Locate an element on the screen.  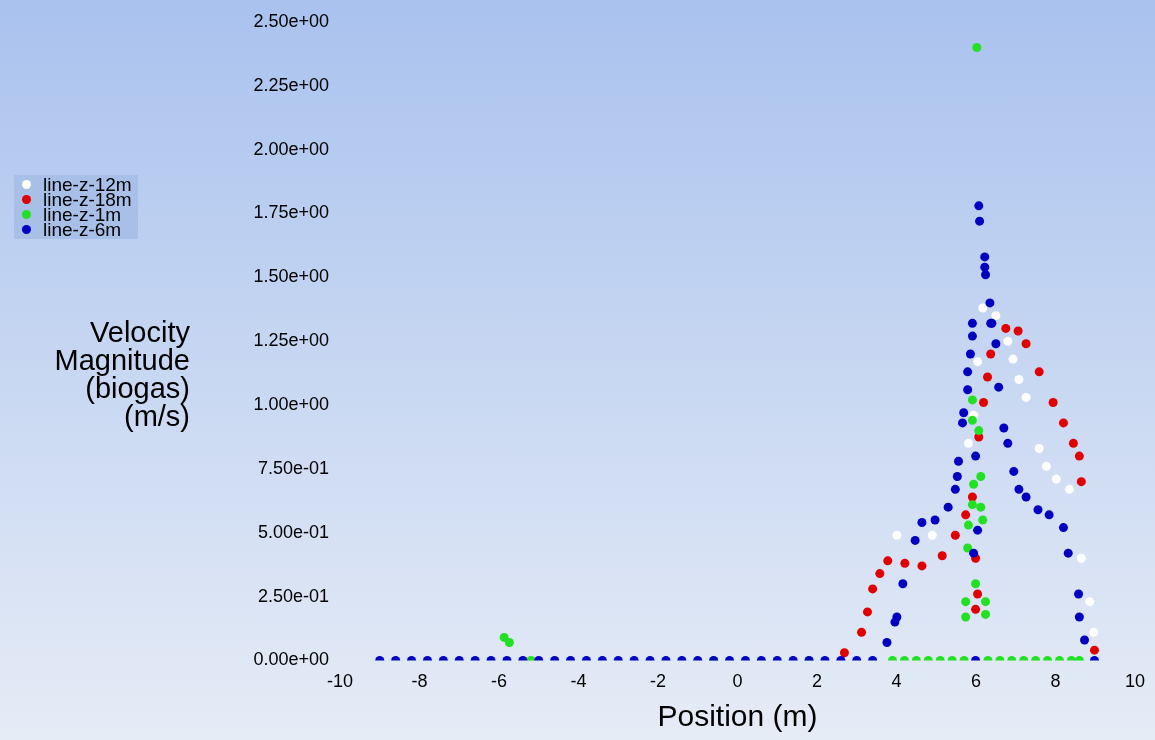
y-tick-label: 1.75e+00 is located at coordinates (291, 212).